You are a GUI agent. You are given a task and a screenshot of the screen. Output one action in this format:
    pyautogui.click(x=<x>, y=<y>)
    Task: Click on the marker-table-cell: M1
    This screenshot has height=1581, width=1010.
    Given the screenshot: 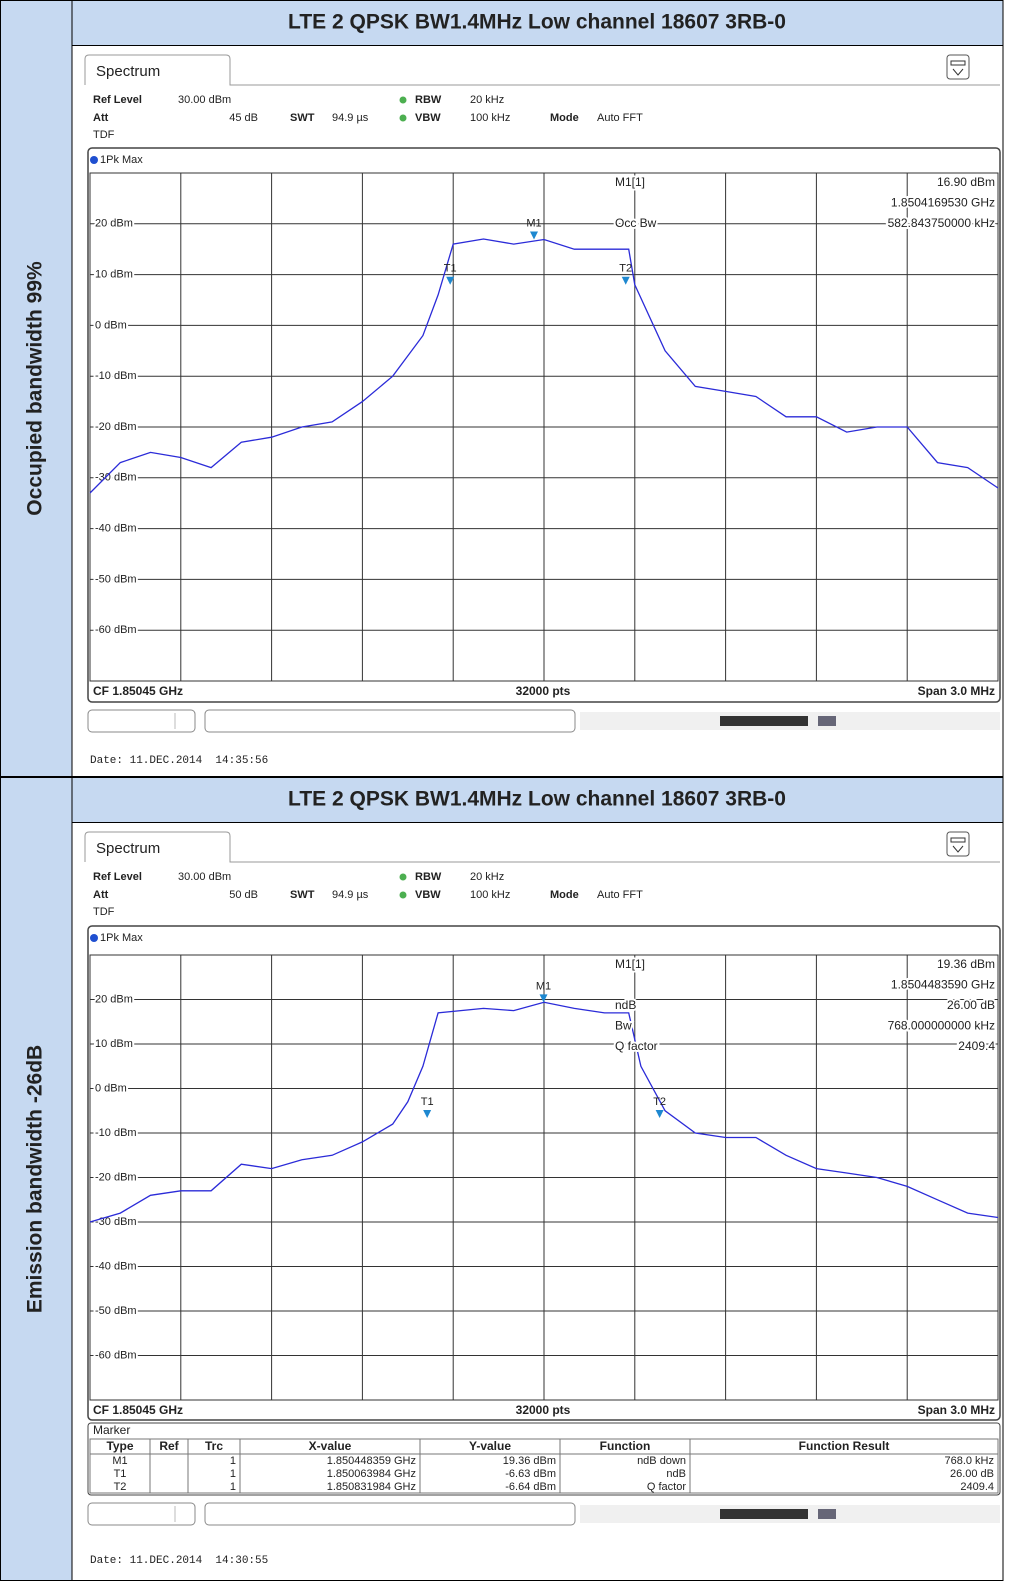 What is the action you would take?
    pyautogui.click(x=119, y=1461)
    